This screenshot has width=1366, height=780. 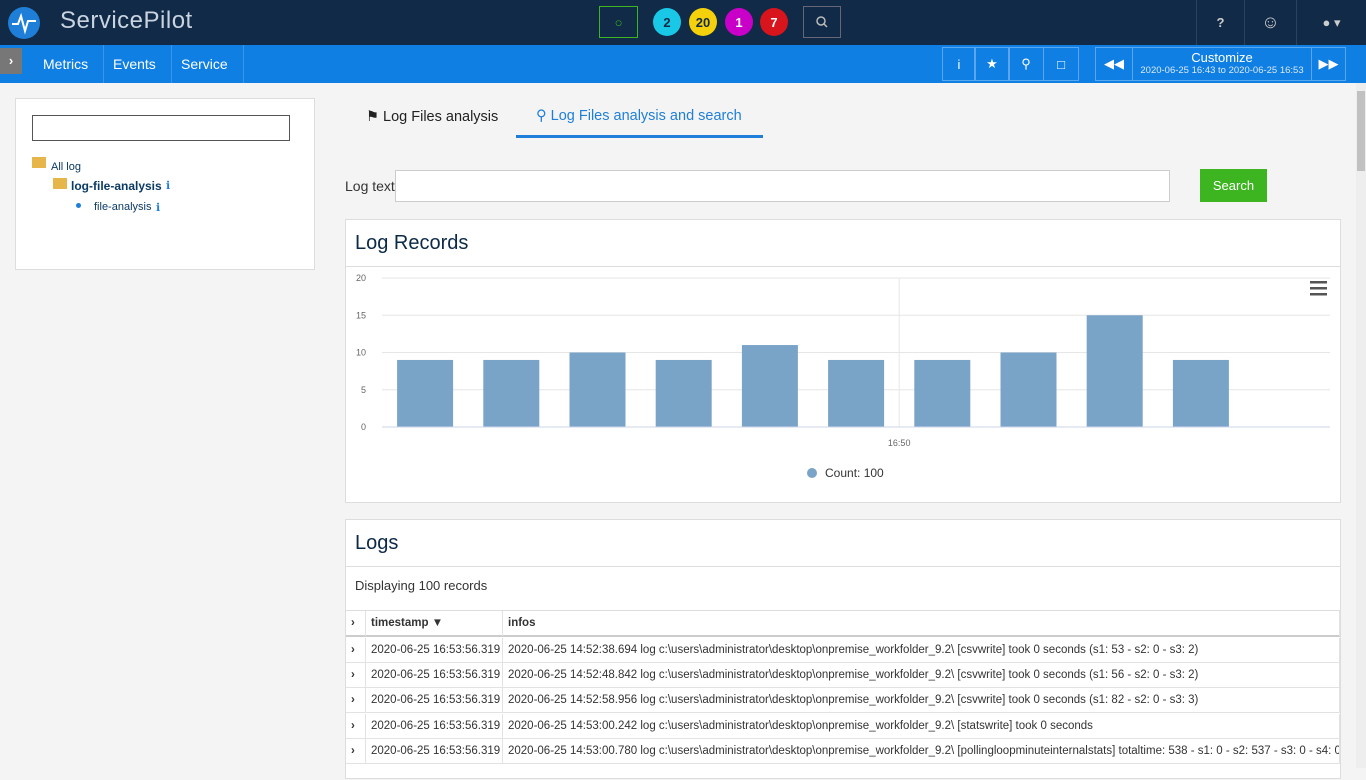 What do you see at coordinates (126, 20) in the screenshot?
I see `brand: ServicePilot` at bounding box center [126, 20].